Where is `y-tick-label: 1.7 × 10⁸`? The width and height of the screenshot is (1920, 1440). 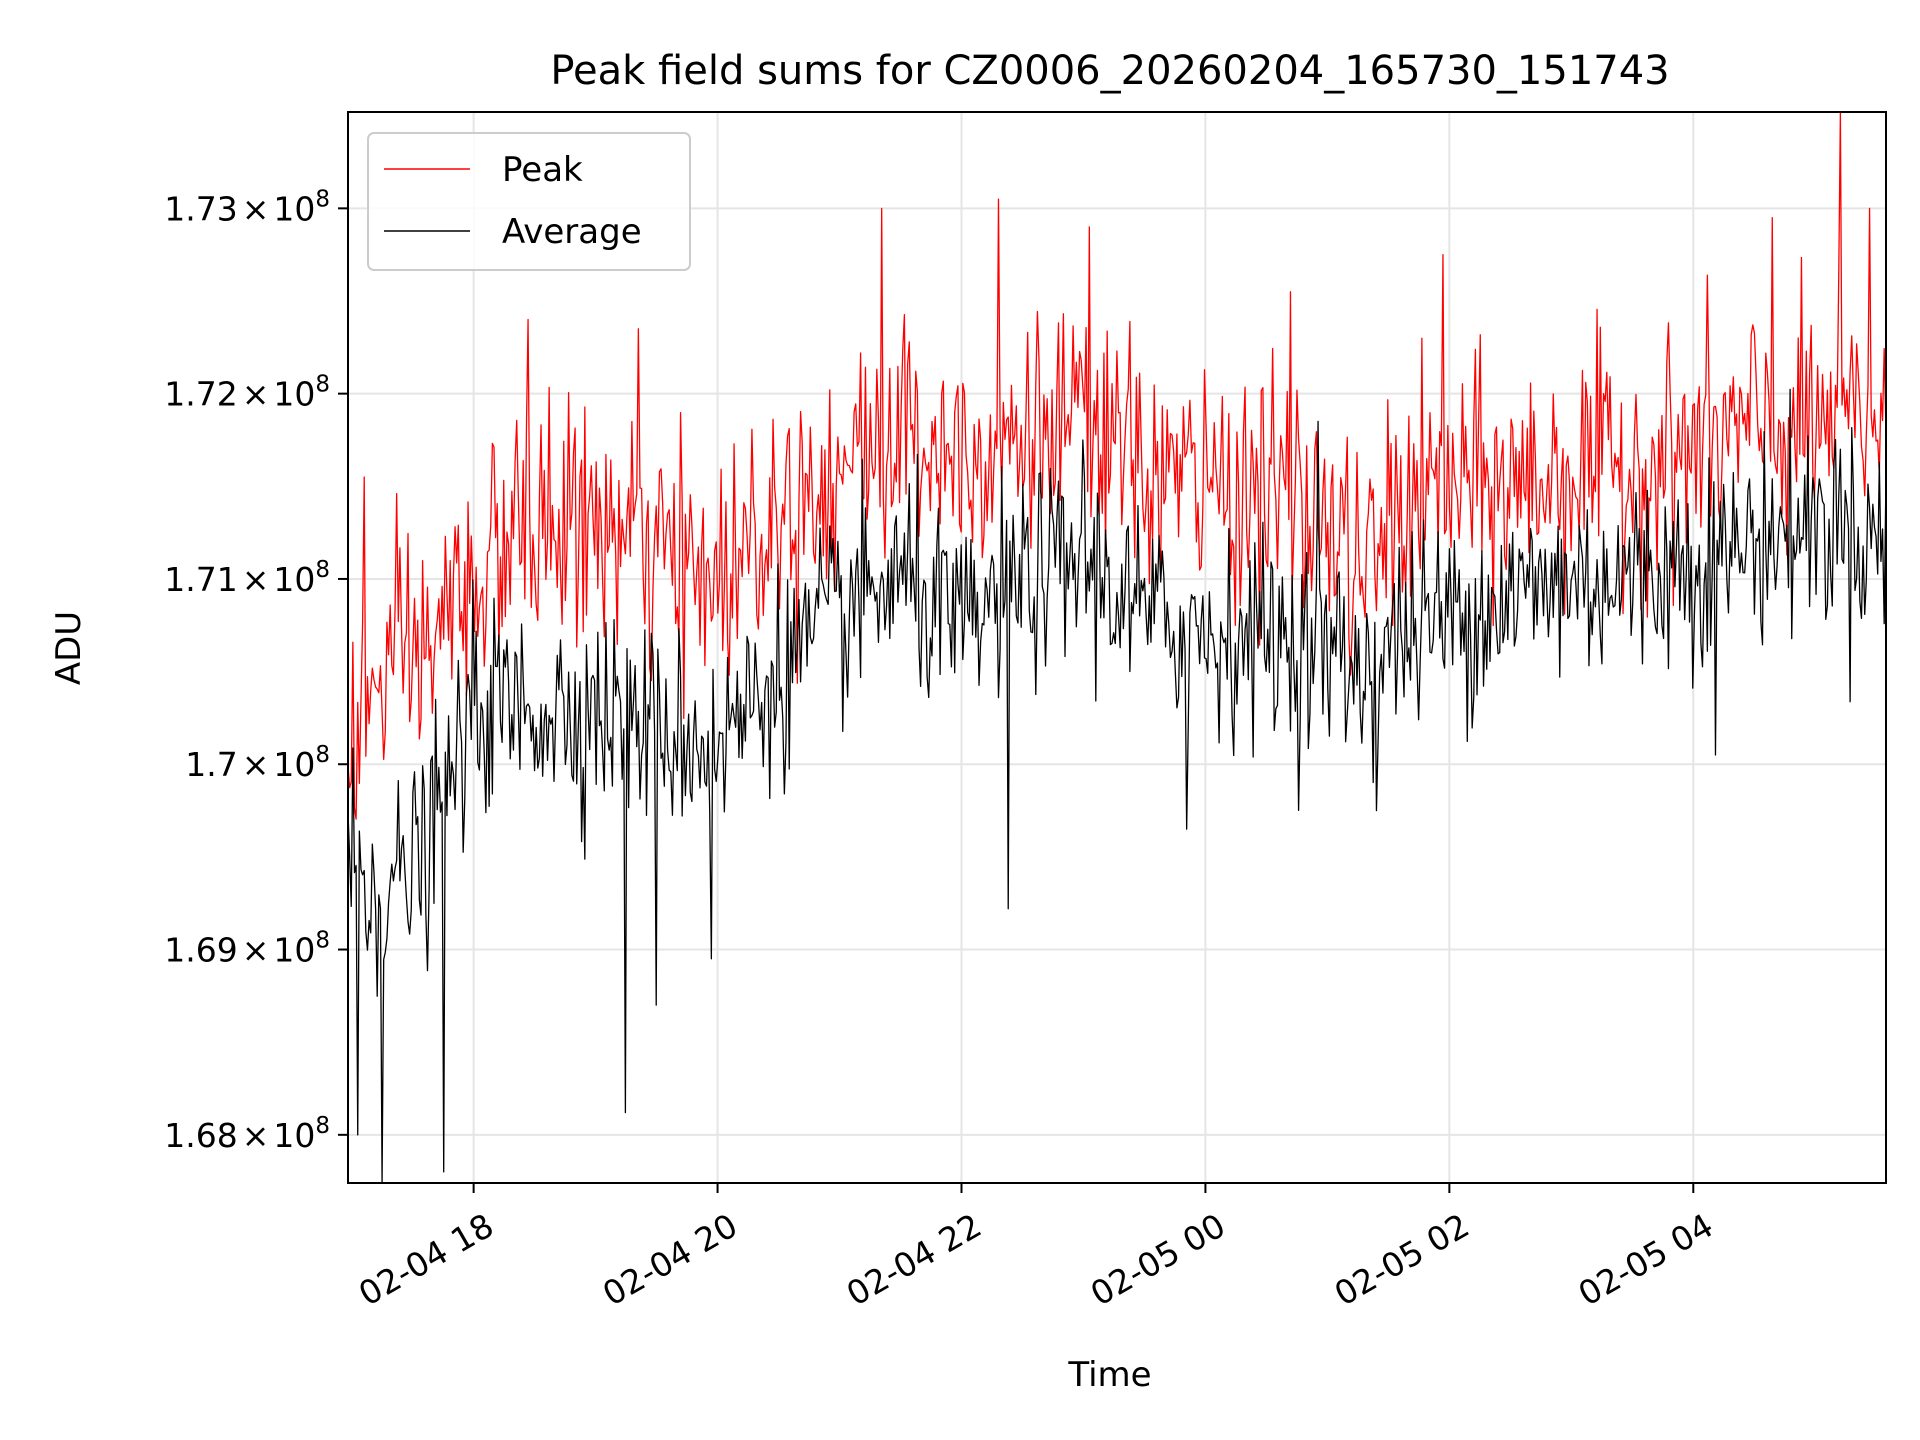 y-tick-label: 1.7 × 10⁸ is located at coordinates (257, 763).